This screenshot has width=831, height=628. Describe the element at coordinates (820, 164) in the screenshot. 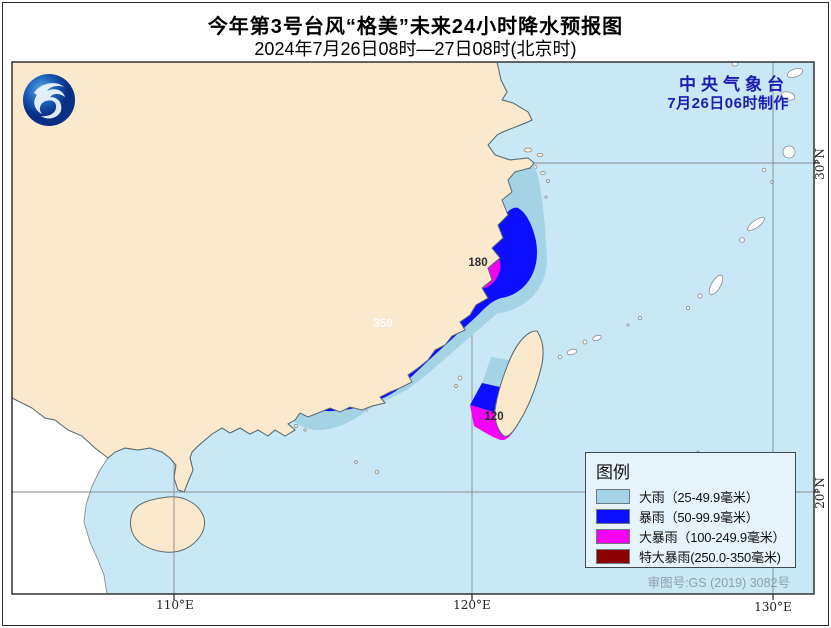

I see `ytick-30n: 30°N` at that location.